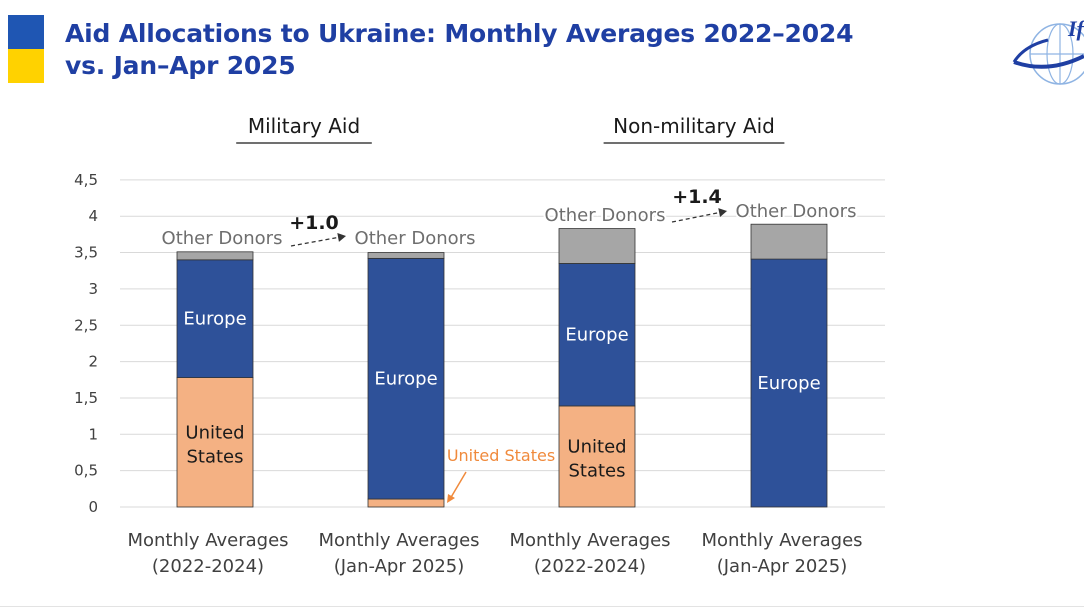 Image resolution: width=1084 pixels, height=610 pixels. Describe the element at coordinates (86, 325) in the screenshot. I see `y-tick-label: 2,5` at that location.